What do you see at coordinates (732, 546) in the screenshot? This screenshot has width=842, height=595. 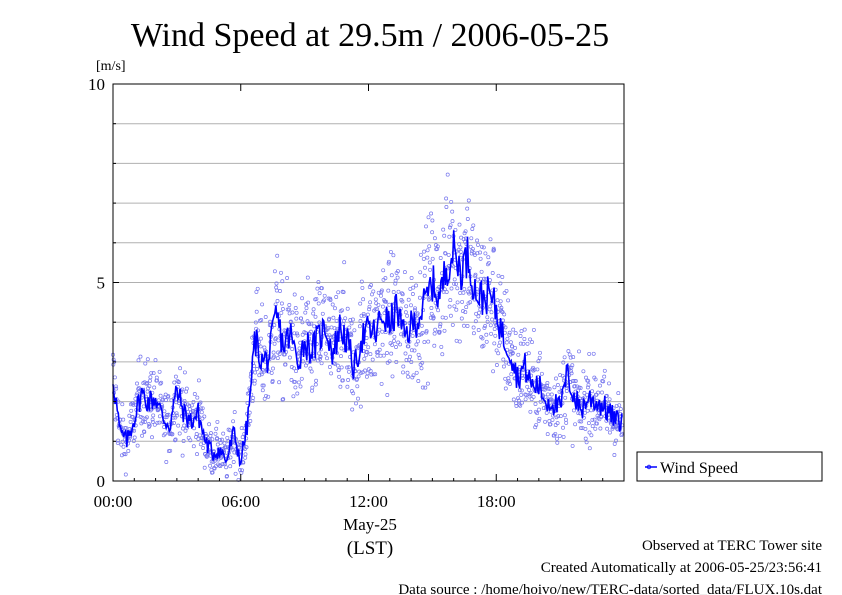 I see `footer-observed: Observed at TERC Tower site` at bounding box center [732, 546].